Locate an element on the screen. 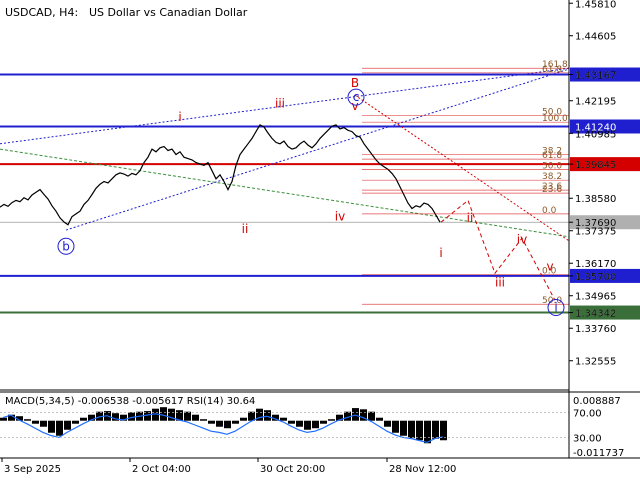  x-tick-label: 30 Oct 20:00 is located at coordinates (292, 469).